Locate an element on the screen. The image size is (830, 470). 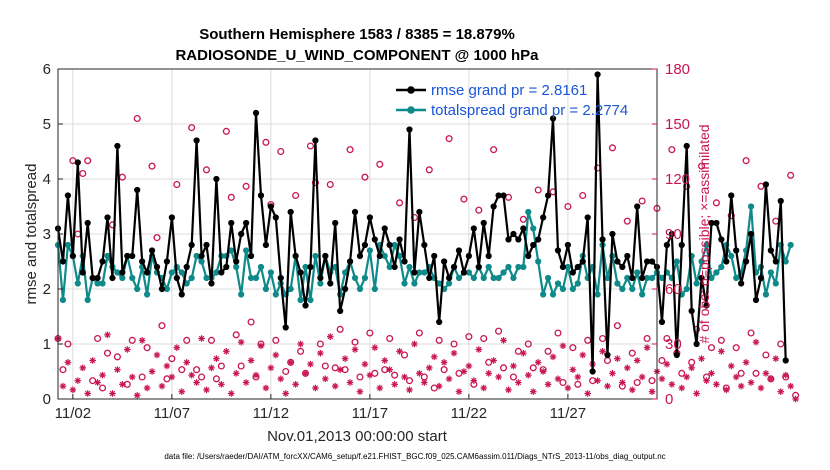
y2-tick-label: 150 is located at coordinates (677, 124).